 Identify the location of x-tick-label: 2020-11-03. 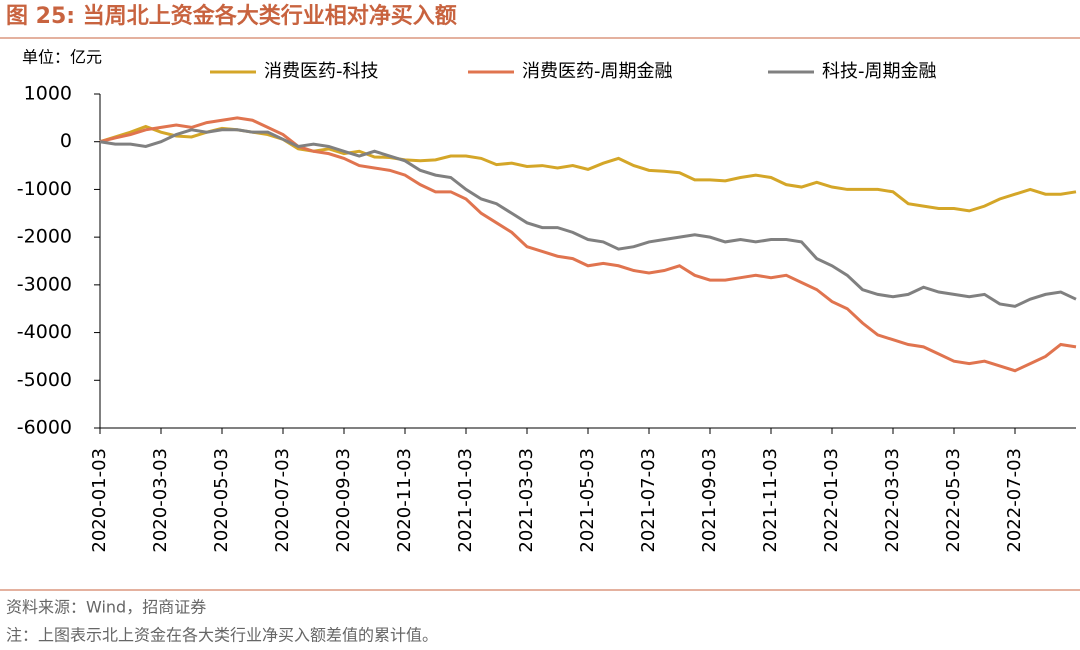
(404, 500).